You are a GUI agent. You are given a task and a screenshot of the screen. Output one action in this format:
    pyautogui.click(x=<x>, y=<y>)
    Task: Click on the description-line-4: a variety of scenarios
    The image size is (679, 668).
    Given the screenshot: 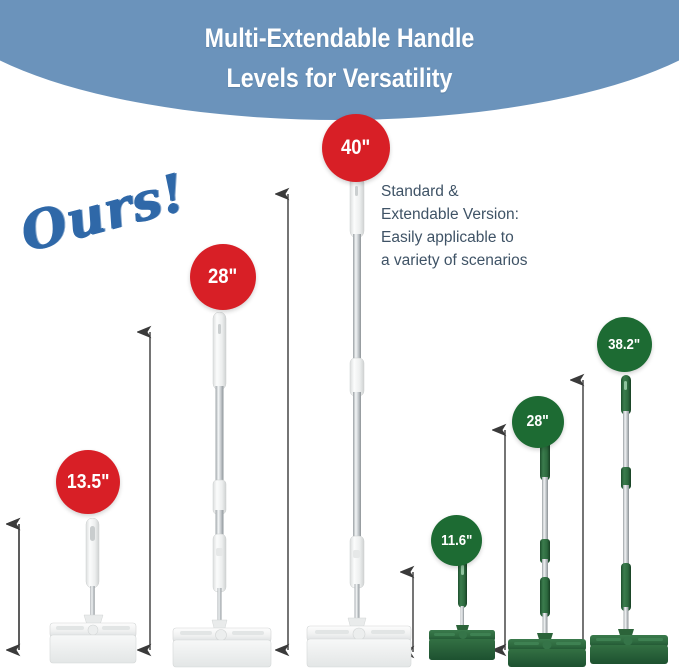 What is the action you would take?
    pyautogui.click(x=454, y=260)
    